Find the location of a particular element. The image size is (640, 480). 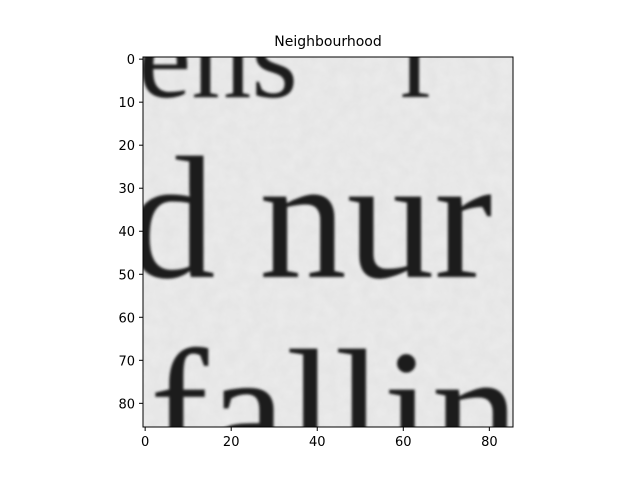

y-axis: 0 10 20 30 40 50 60 70 80 is located at coordinates (130, 232).